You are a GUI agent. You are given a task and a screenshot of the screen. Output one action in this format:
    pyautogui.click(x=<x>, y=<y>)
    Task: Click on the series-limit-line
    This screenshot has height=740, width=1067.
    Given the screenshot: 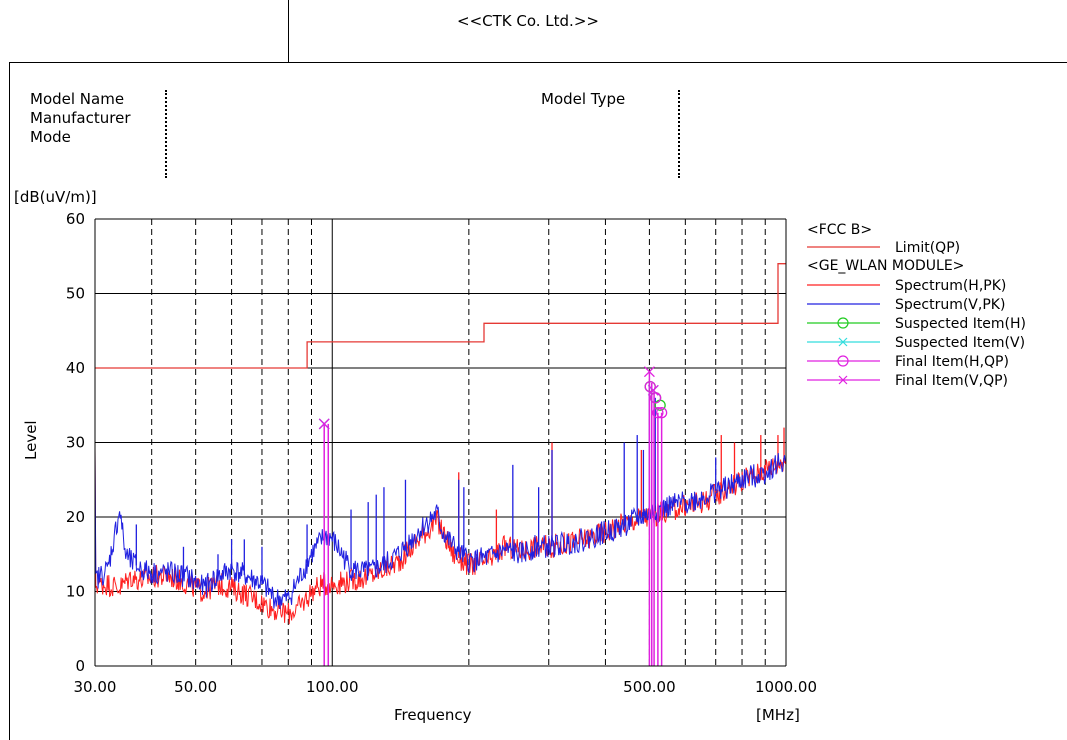 What is the action you would take?
    pyautogui.click(x=440, y=316)
    